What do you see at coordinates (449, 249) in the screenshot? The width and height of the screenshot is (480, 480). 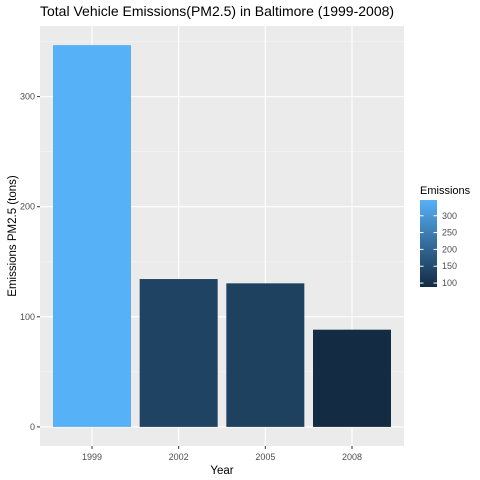 I see `legend-tick-label: 200` at bounding box center [449, 249].